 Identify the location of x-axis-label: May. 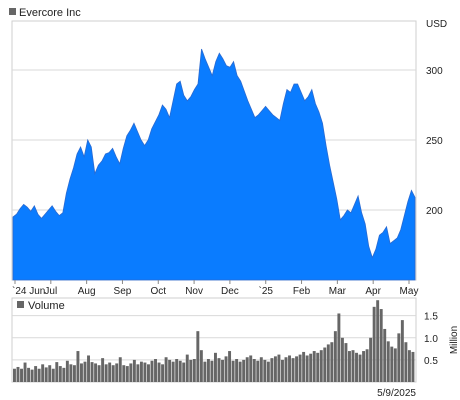
(409, 291).